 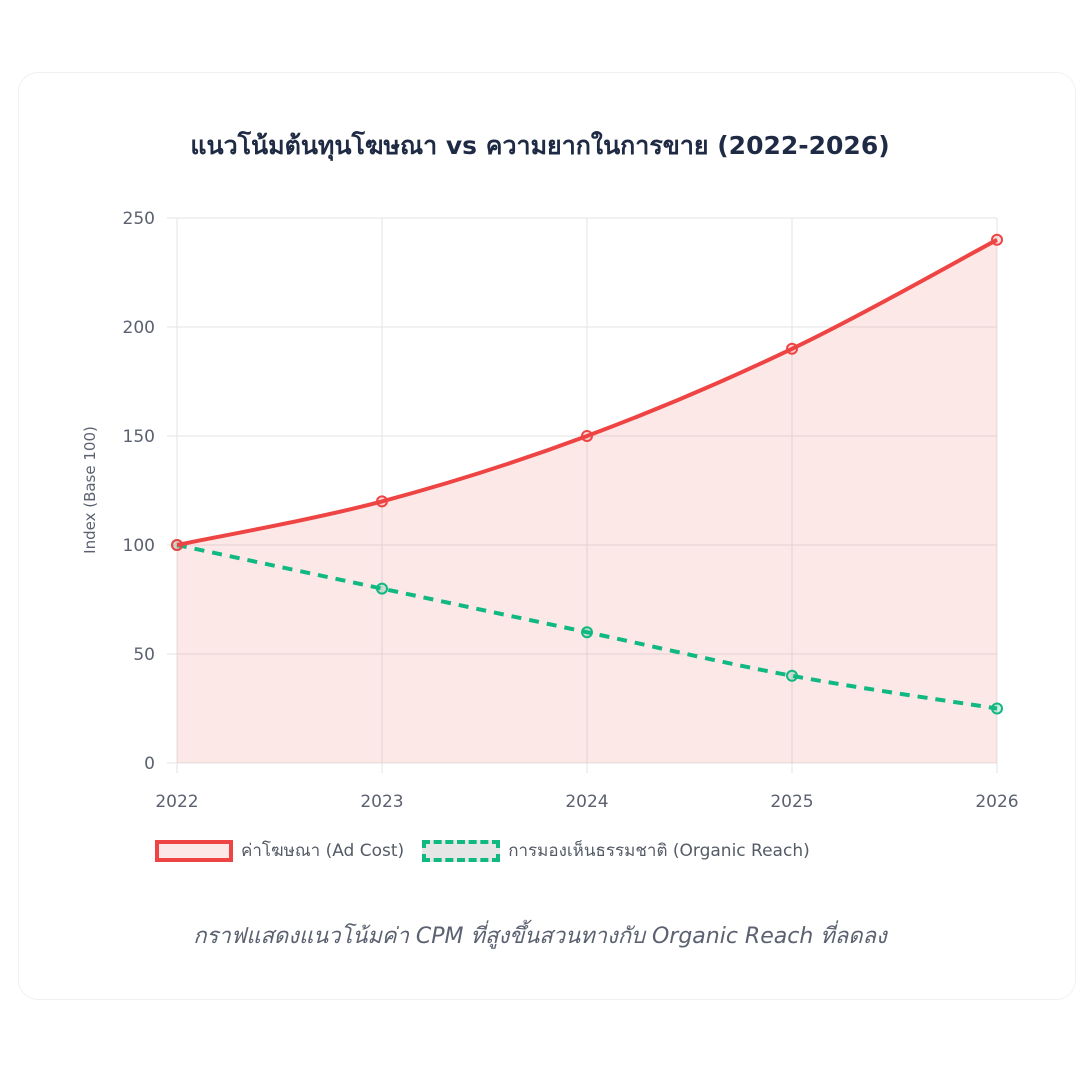 I want to click on y-tick-label: 50, so click(x=144, y=655).